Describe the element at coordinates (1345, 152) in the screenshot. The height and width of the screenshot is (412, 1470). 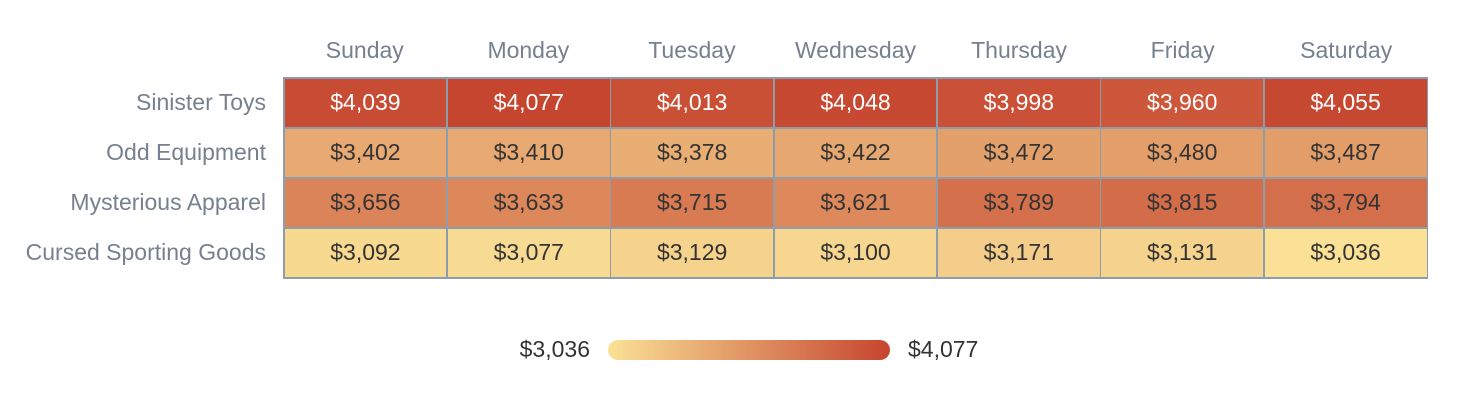
I see `heatmap-cell-odd-equipment-saturday: $3,487` at that location.